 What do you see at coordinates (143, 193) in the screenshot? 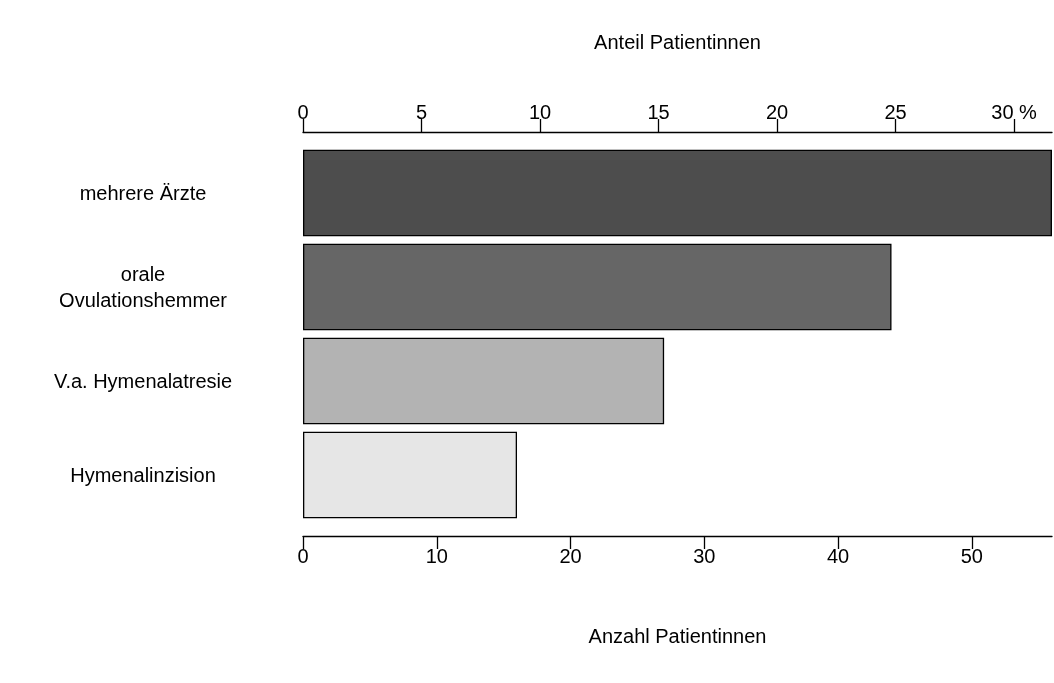
I see `y-tick-label: mehrere Ärzte` at bounding box center [143, 193].